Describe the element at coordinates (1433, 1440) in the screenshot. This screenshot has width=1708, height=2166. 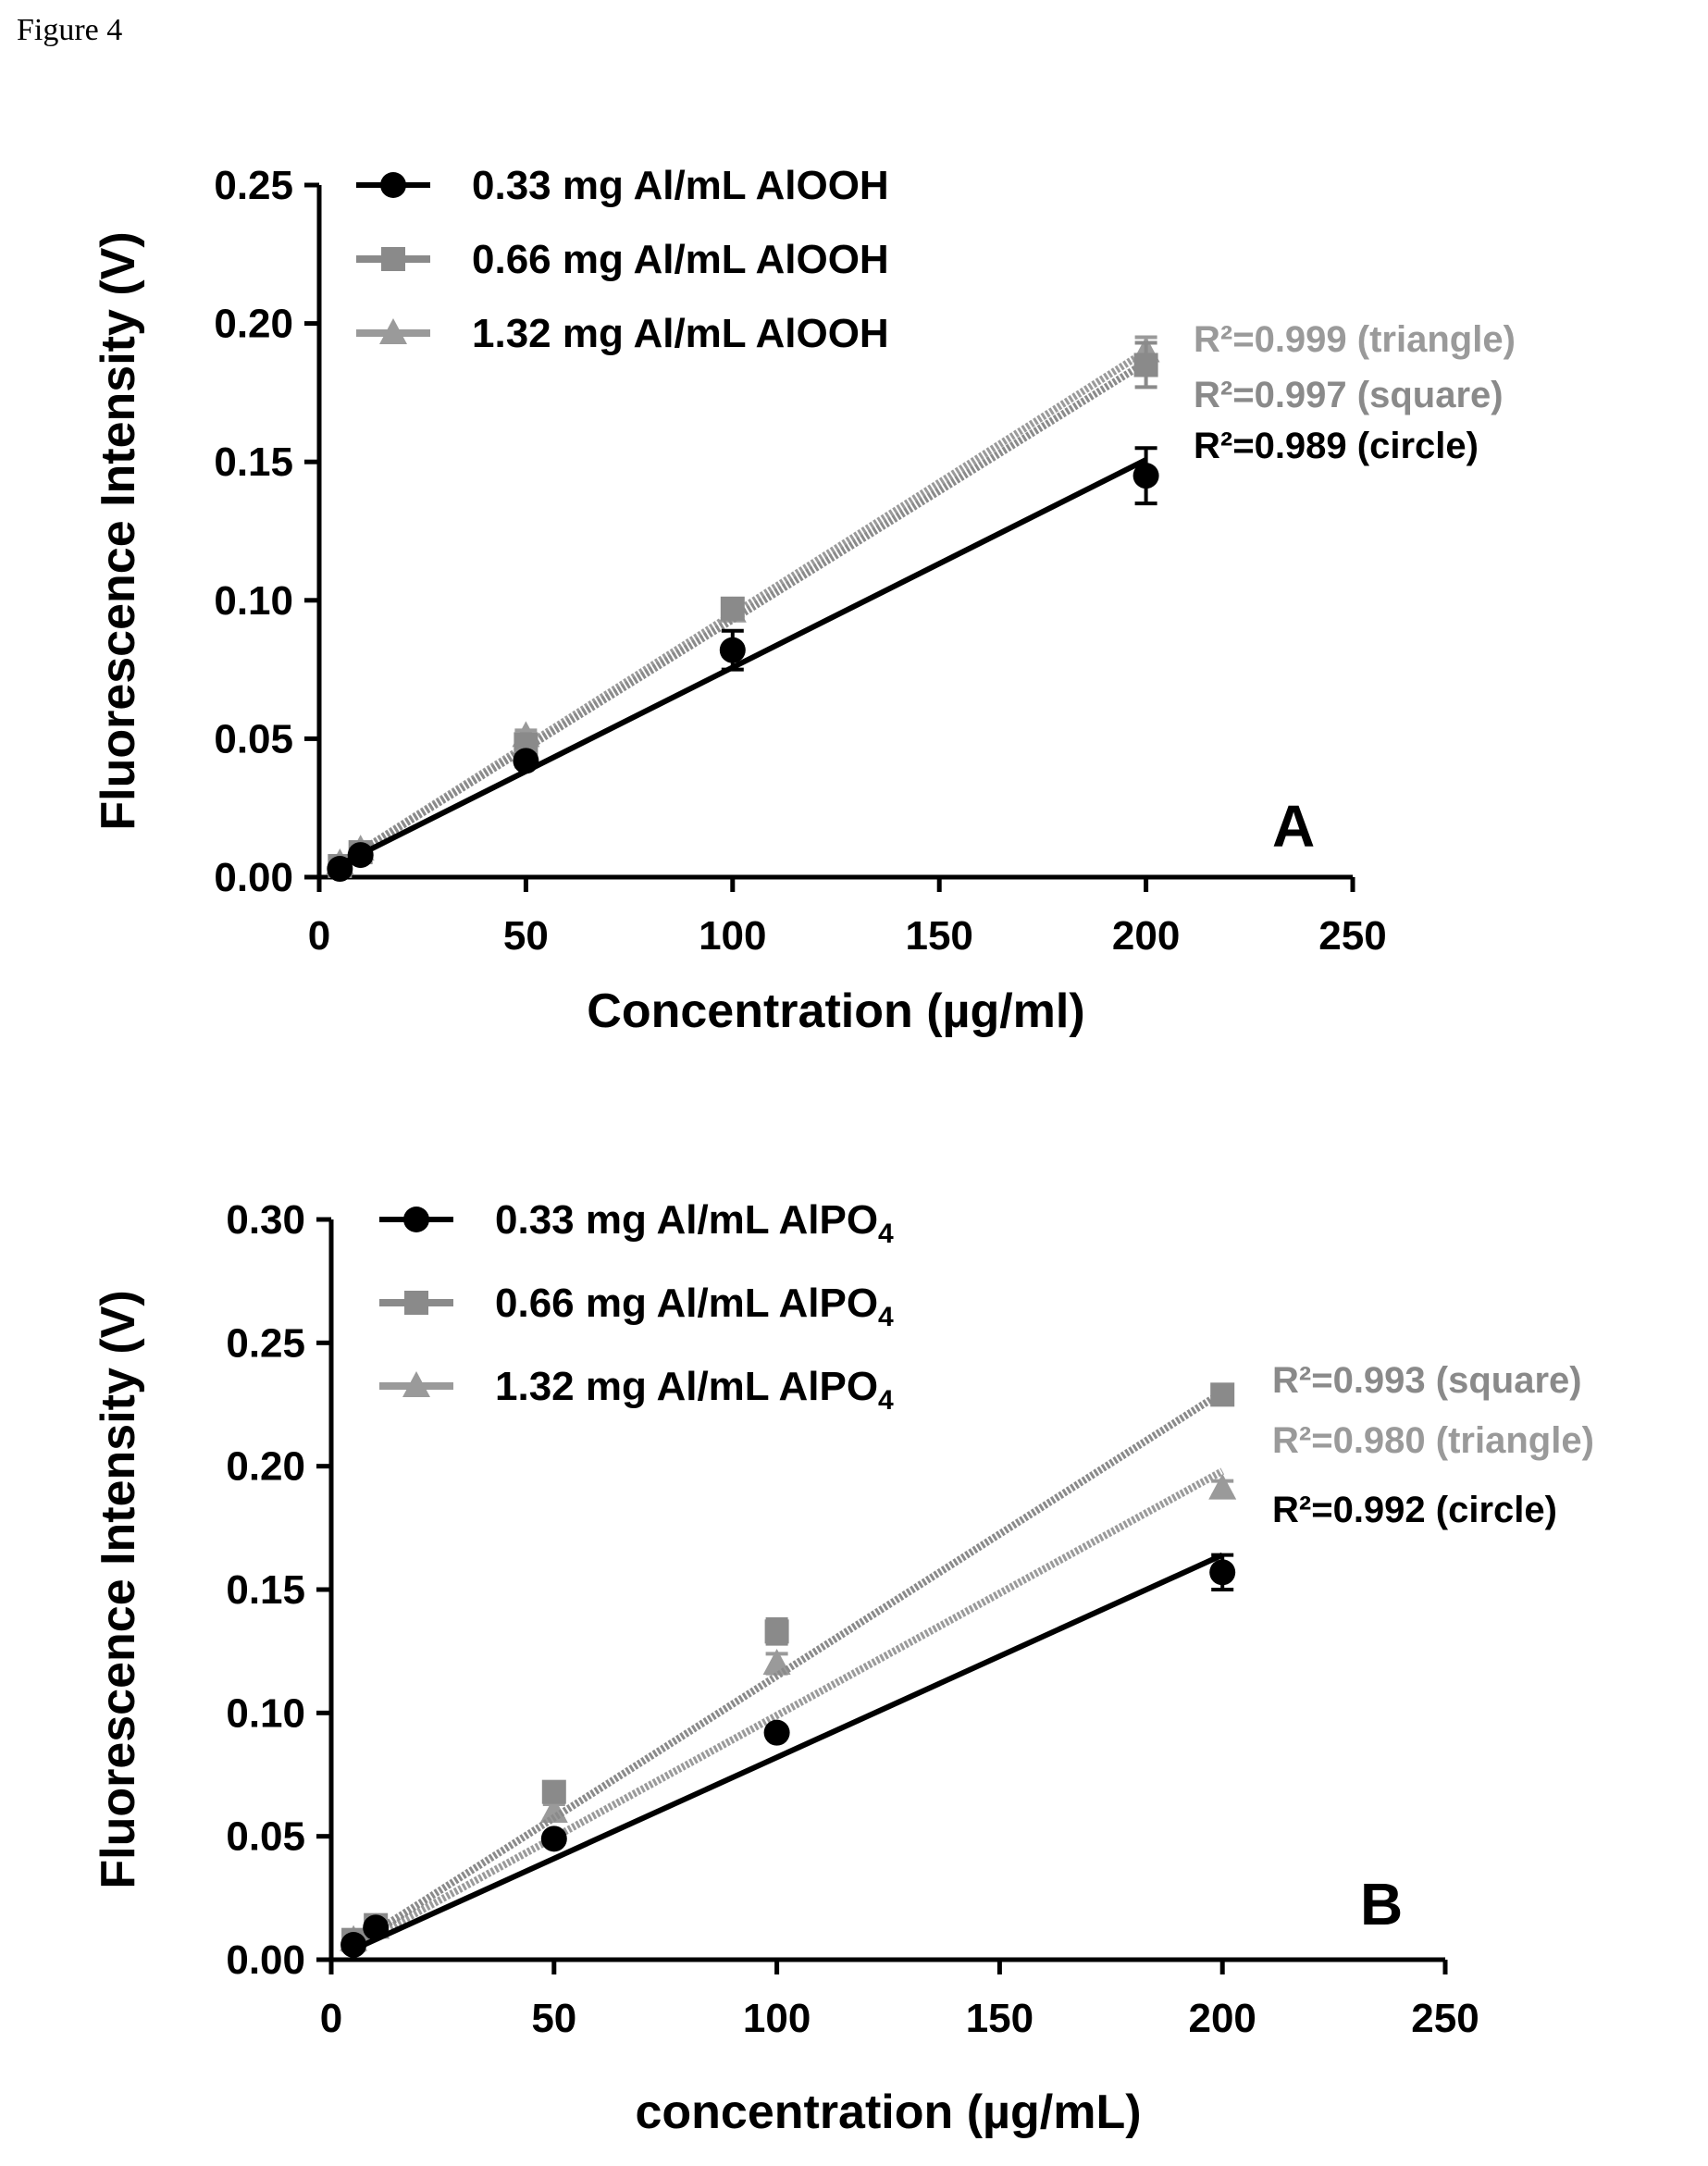
I see `r-squared-label: R²=0.980 (triangle)` at that location.